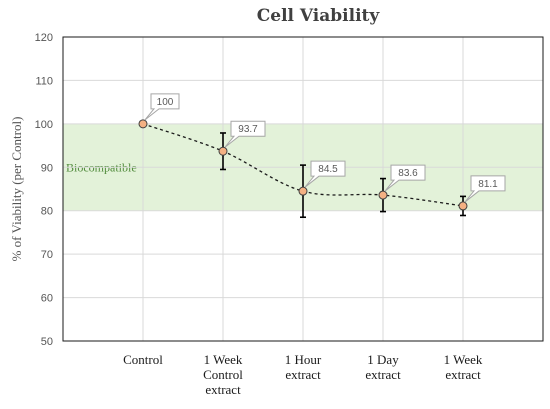 The height and width of the screenshot is (409, 550). Describe the element at coordinates (47, 168) in the screenshot. I see `y-tick-label: 90` at that location.